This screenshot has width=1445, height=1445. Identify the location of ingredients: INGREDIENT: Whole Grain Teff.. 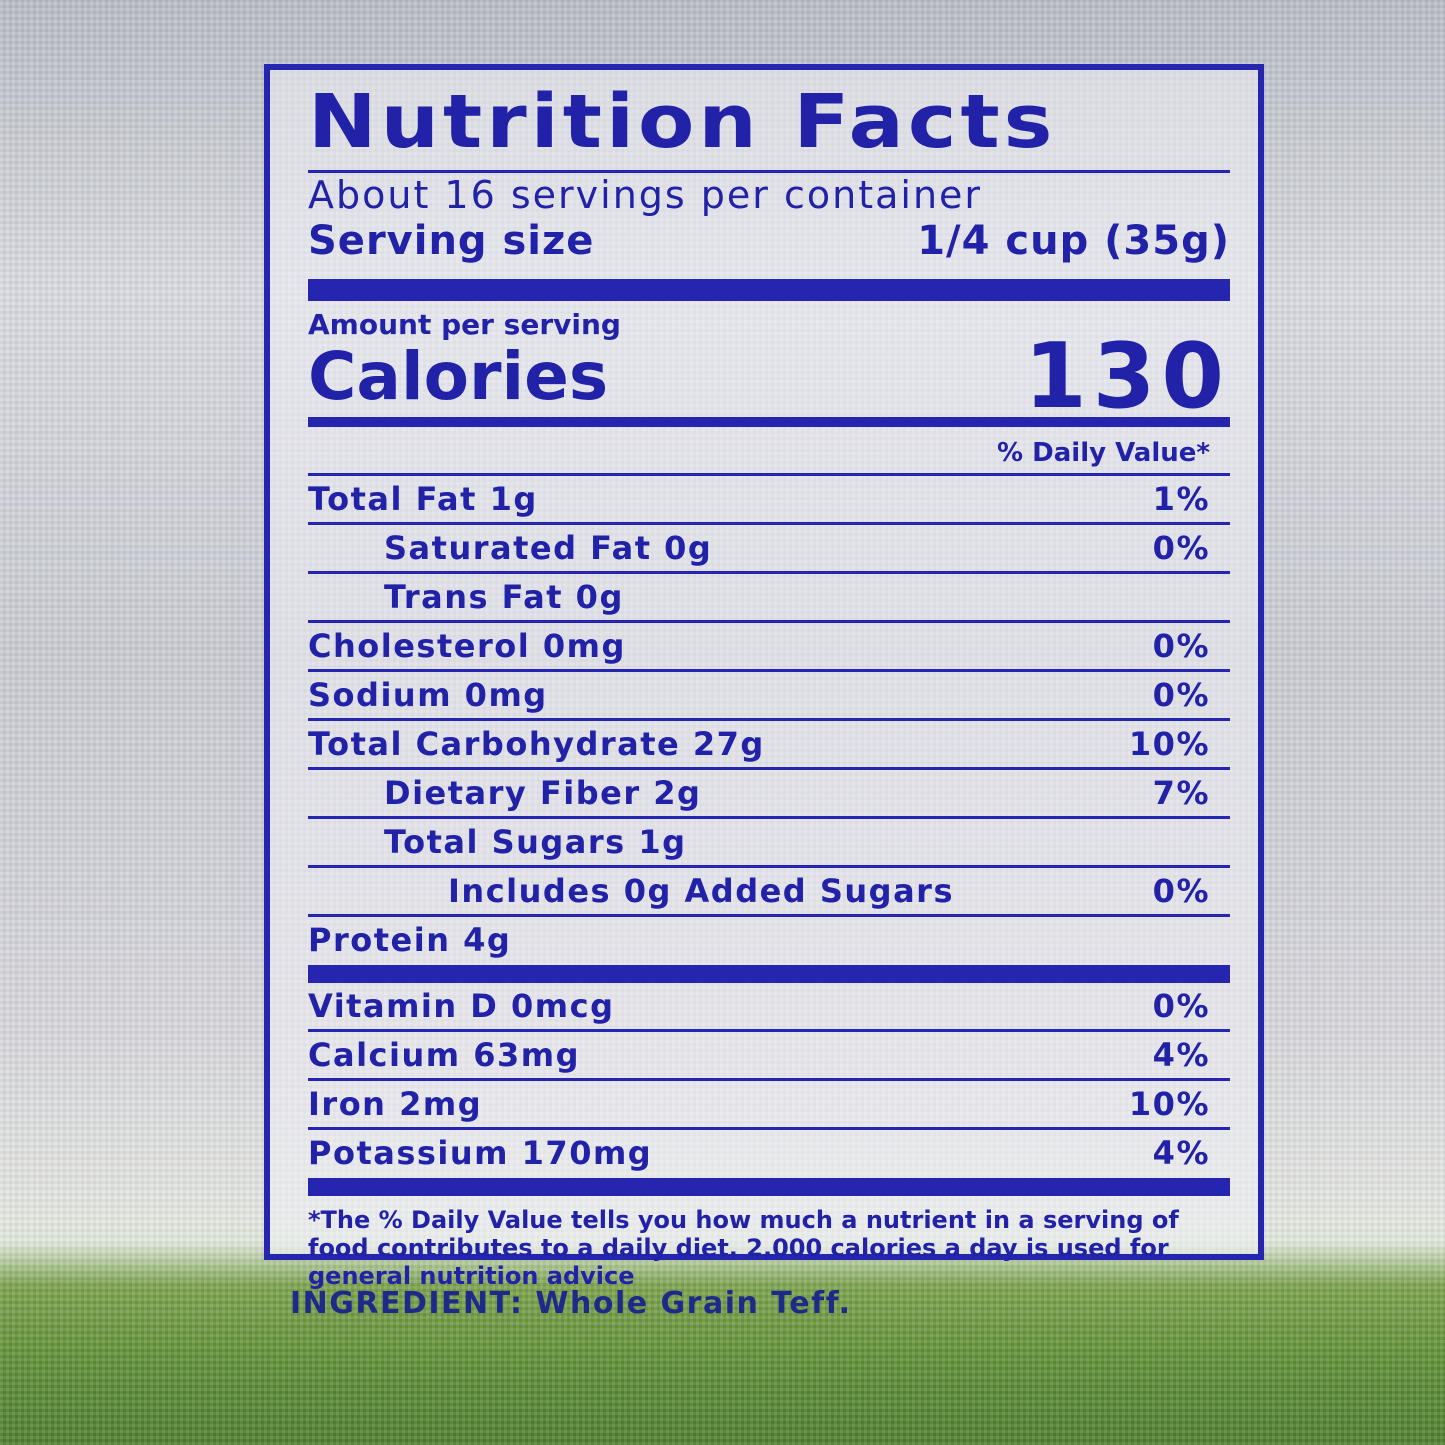
(571, 1303).